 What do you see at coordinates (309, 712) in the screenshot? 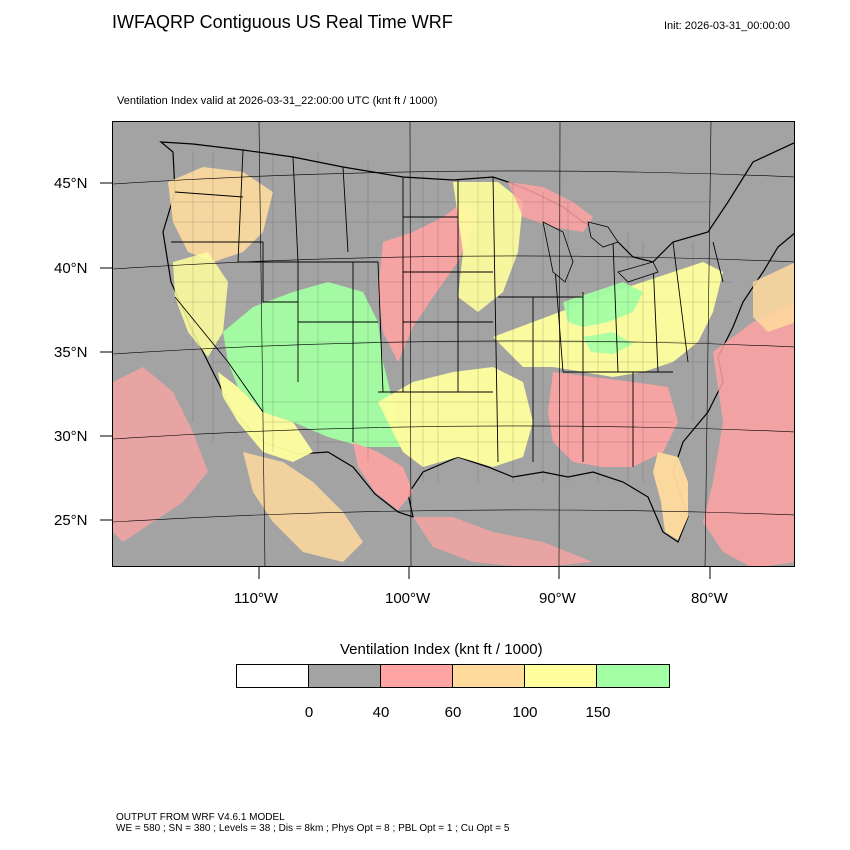
I see `legend-tick-0: 0` at bounding box center [309, 712].